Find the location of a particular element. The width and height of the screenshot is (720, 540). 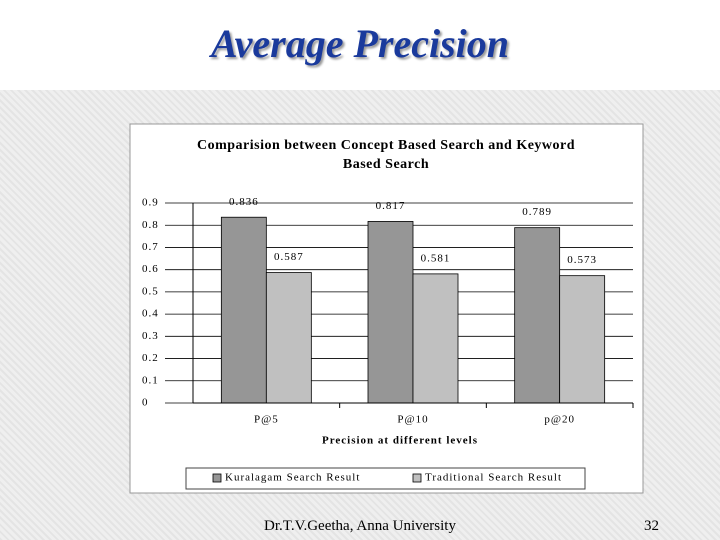

y-tick-label: 0.3 is located at coordinates (150, 336).